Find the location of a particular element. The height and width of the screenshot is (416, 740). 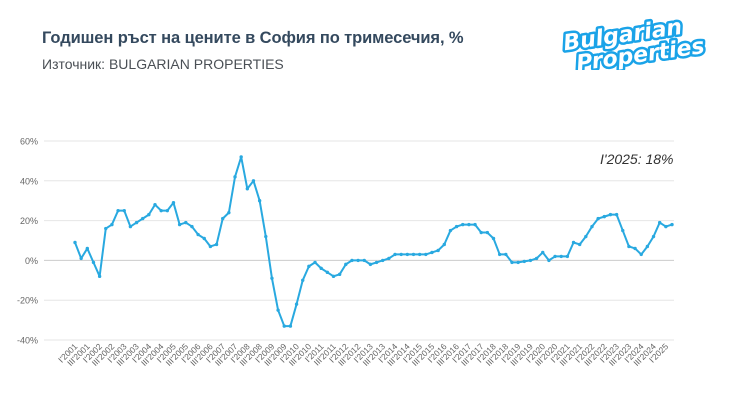

y-tick-label: 20% is located at coordinates (29, 221).